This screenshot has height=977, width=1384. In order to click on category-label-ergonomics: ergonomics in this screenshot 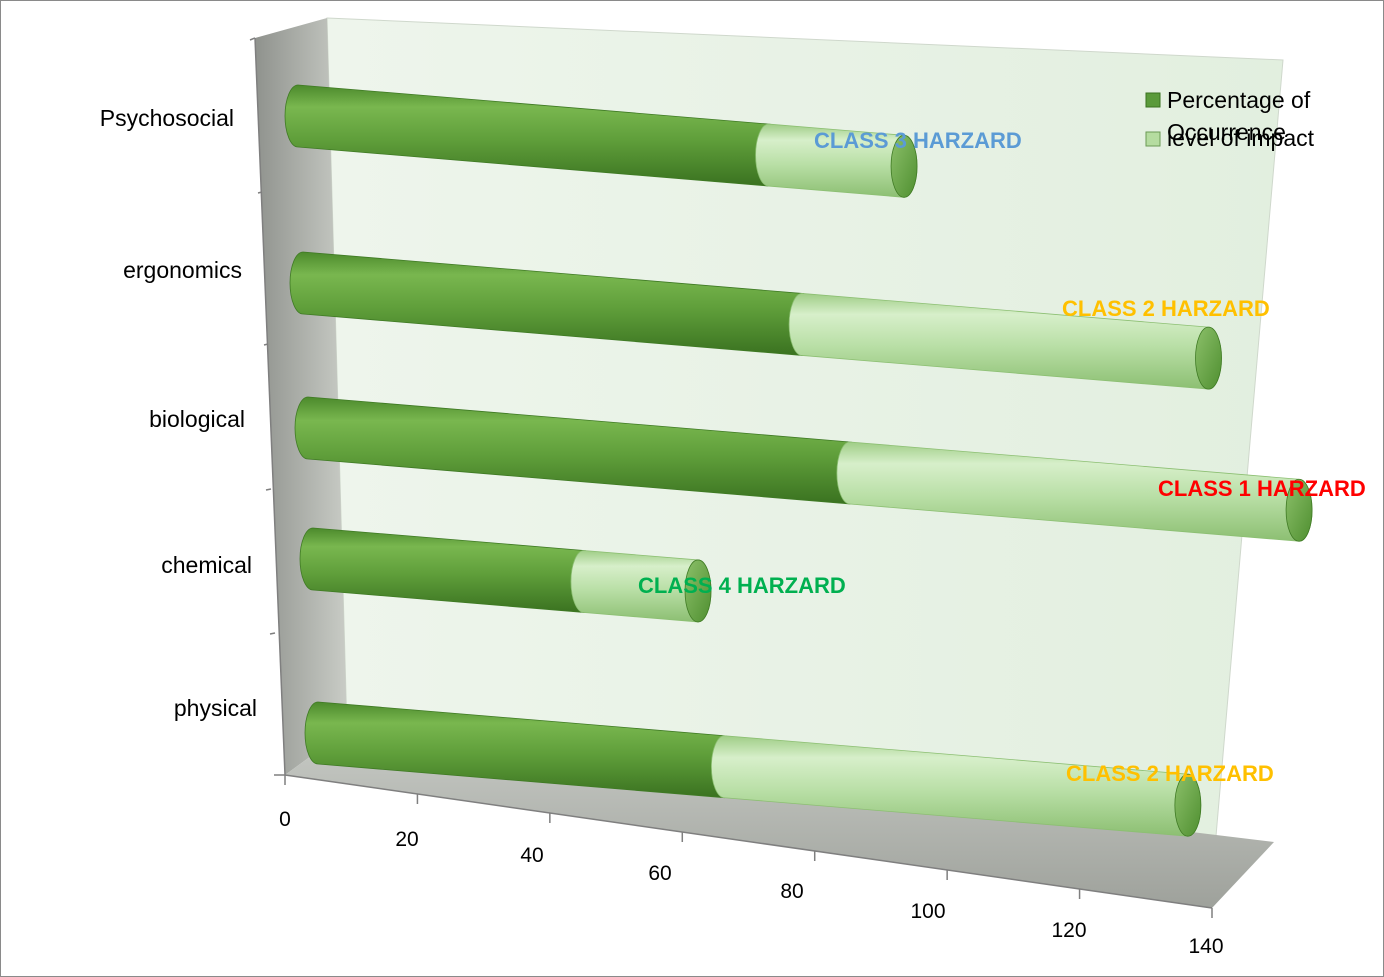, I will do `click(182, 270)`.